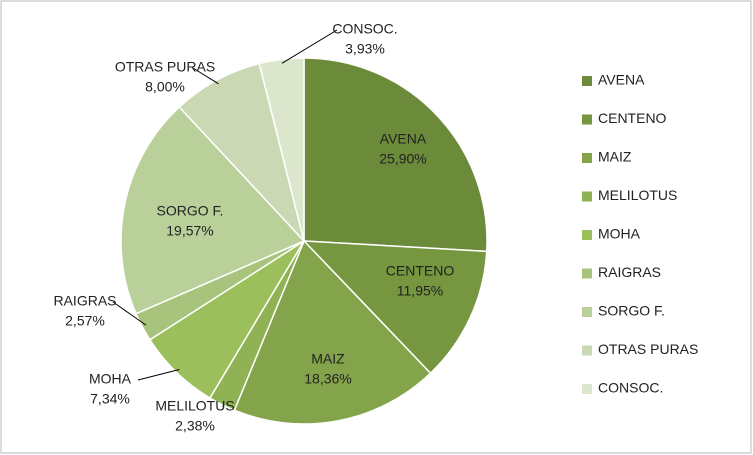  What do you see at coordinates (403, 139) in the screenshot?
I see `slice-label-name: AVENA` at bounding box center [403, 139].